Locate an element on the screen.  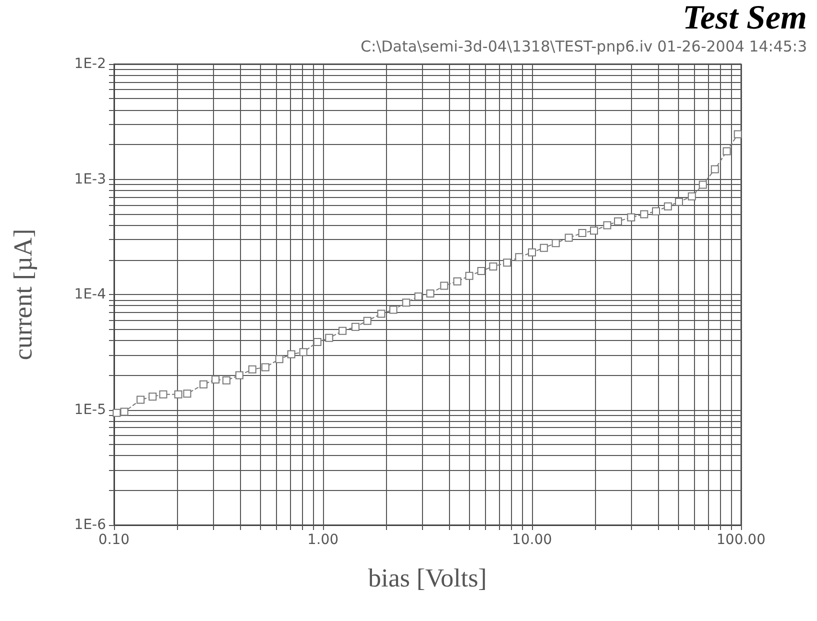
x-tick-label: 10.00 is located at coordinates (532, 540).